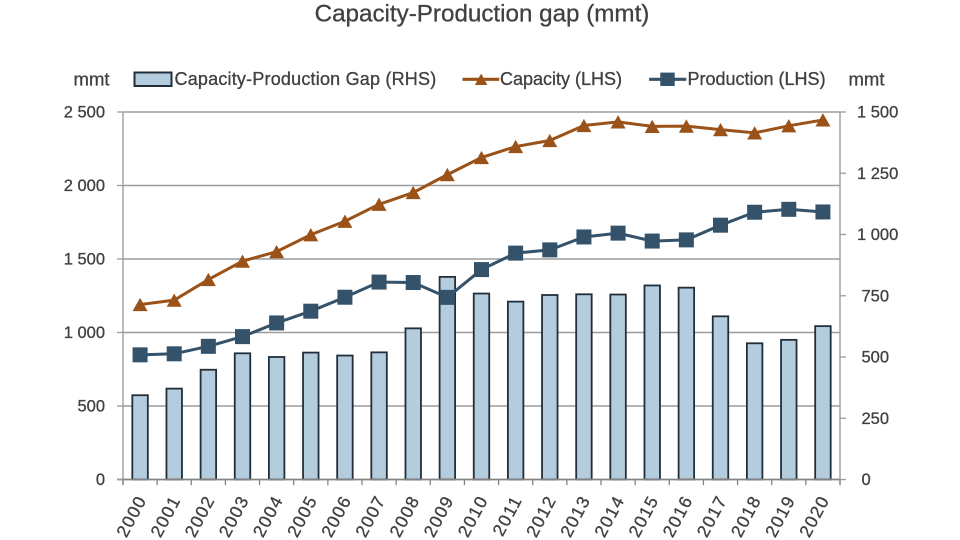 Image resolution: width=960 pixels, height=540 pixels. I want to click on svg-text: 2000, so click(131, 516).